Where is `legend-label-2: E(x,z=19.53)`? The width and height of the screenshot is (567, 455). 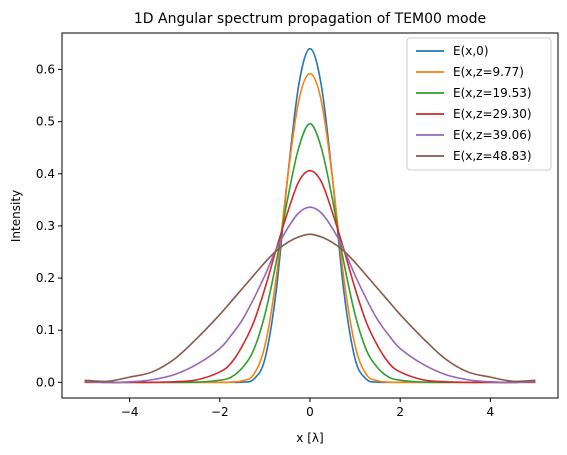
legend-label-2: E(x,z=19.53) is located at coordinates (492, 93).